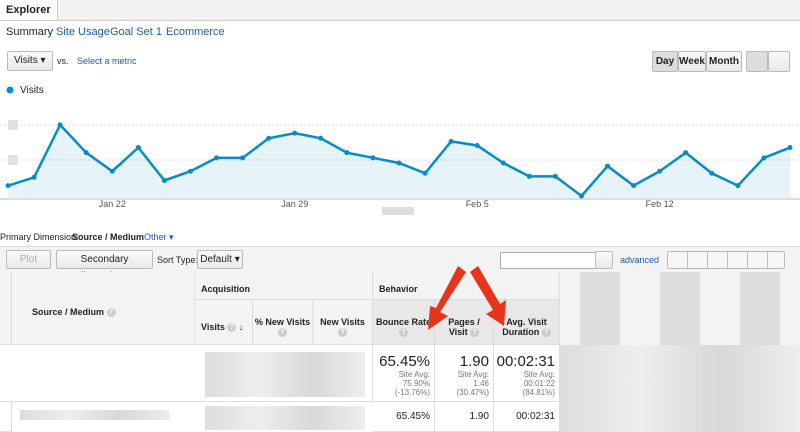 This screenshot has width=800, height=432. What do you see at coordinates (6, 308) in the screenshot?
I see `header-cell` at bounding box center [6, 308].